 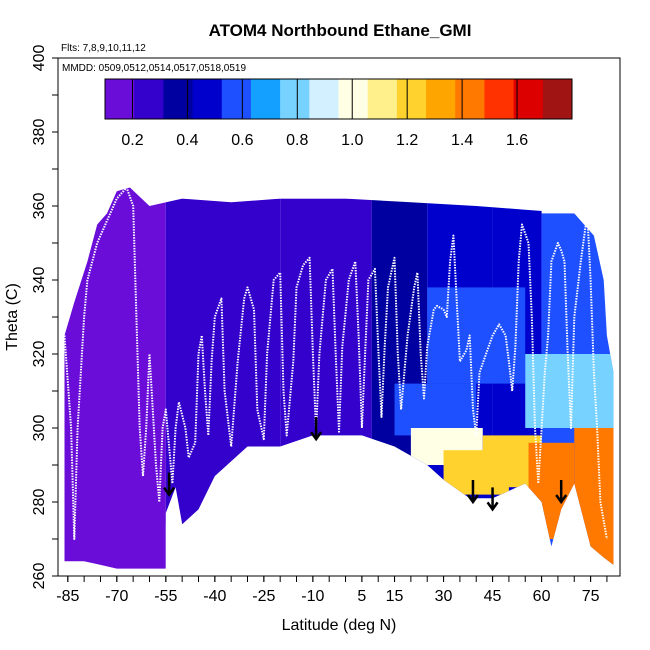 I want to click on x-tick-label-5: -10, so click(x=312, y=596).